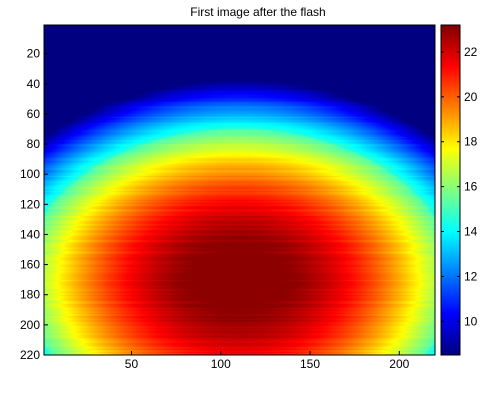  What do you see at coordinates (34, 84) in the screenshot?
I see `y-tick-label: 40` at bounding box center [34, 84].